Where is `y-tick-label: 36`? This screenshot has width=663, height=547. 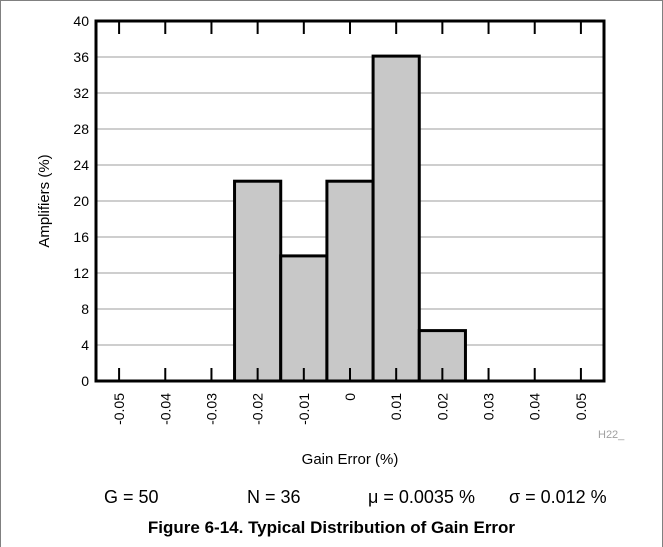
y-tick-label: 36 is located at coordinates (81, 57).